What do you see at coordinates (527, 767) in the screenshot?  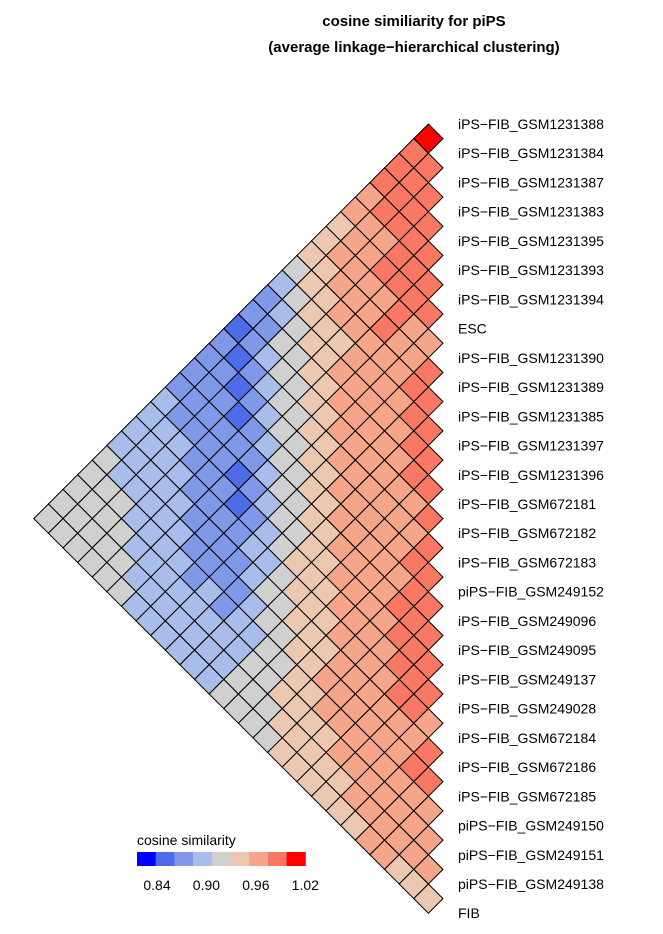 I see `row-label: iPS−FIB_GSM672186` at bounding box center [527, 767].